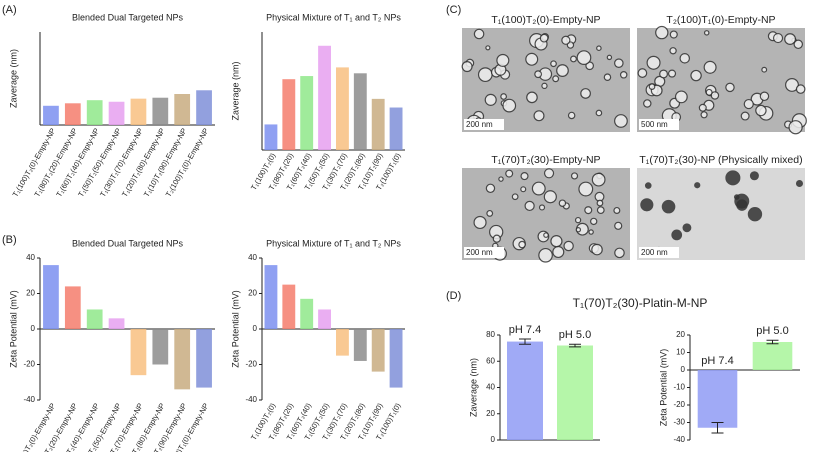 This screenshot has height=452, width=817. I want to click on panel-label: (B), so click(9, 240).